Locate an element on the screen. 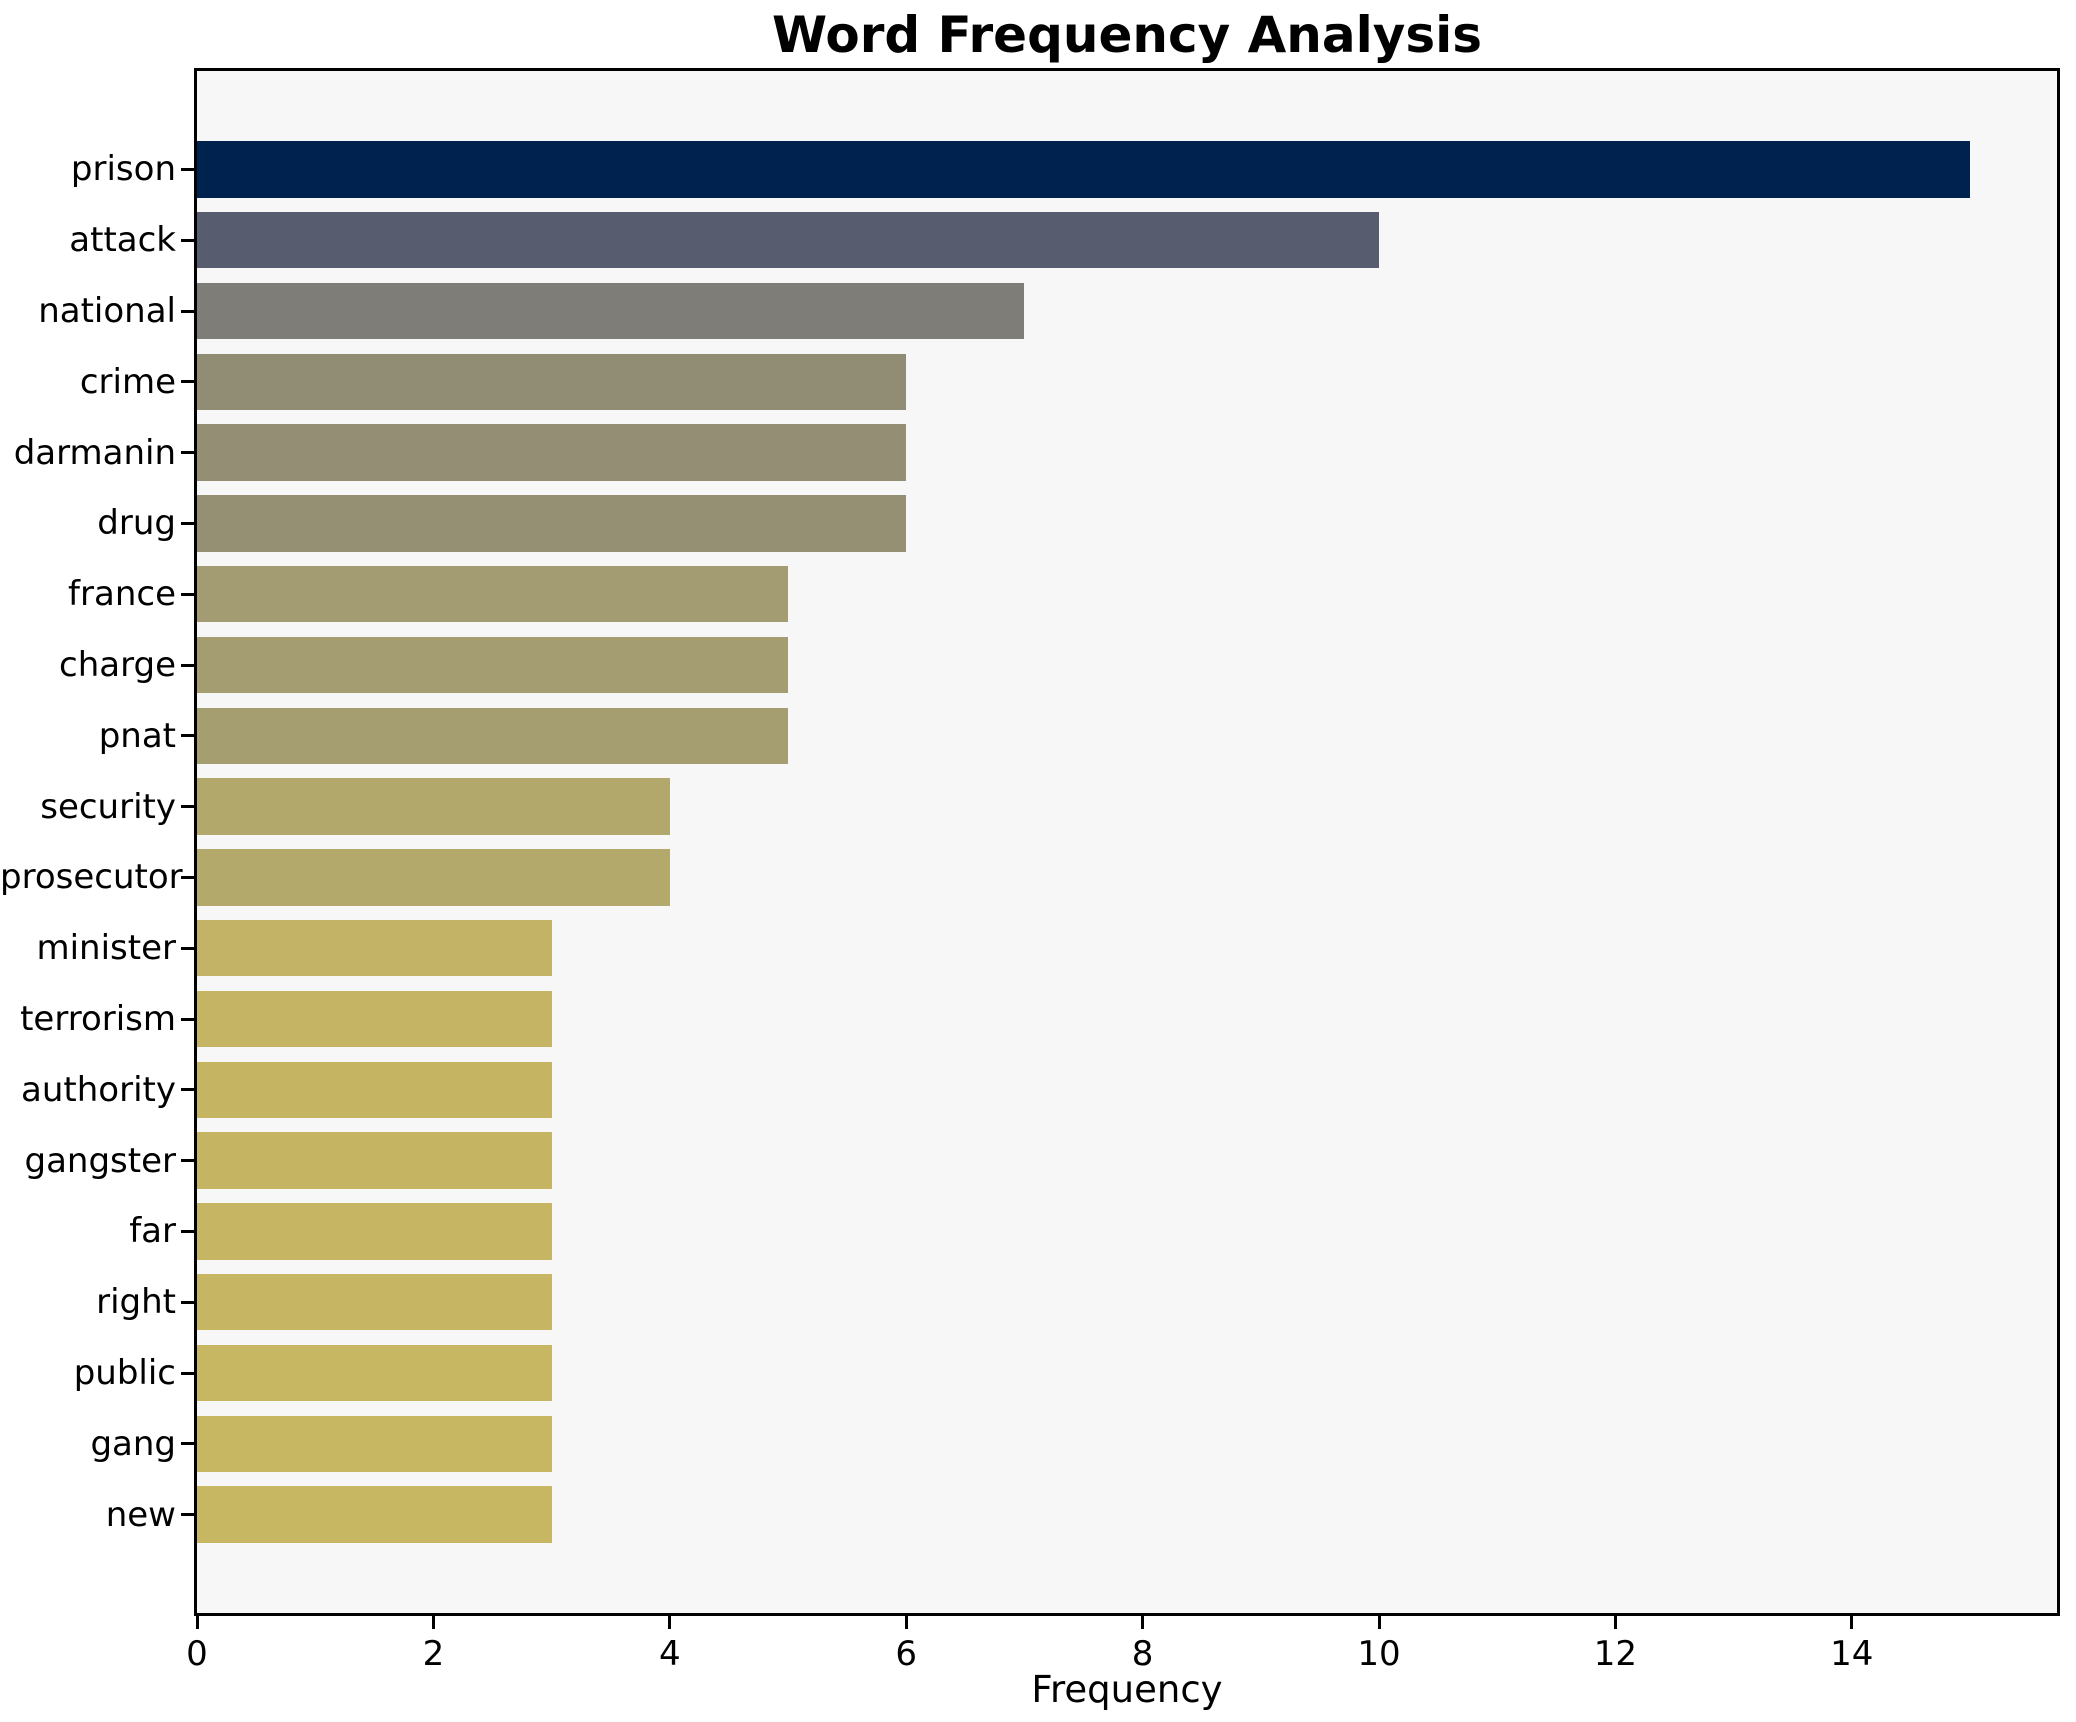 This screenshot has width=2076, height=1722. x-tick-label-12: 12 is located at coordinates (1615, 1654).